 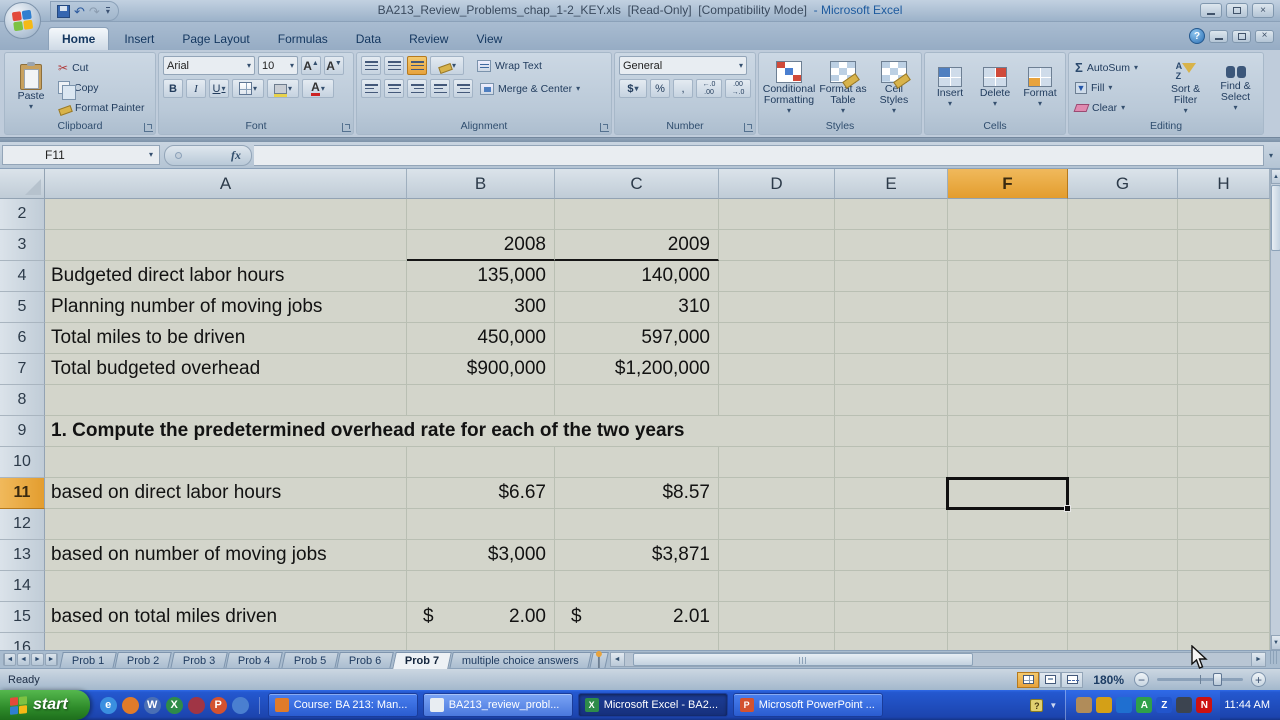 What do you see at coordinates (196, 88) in the screenshot?
I see `italic-button: I` at bounding box center [196, 88].